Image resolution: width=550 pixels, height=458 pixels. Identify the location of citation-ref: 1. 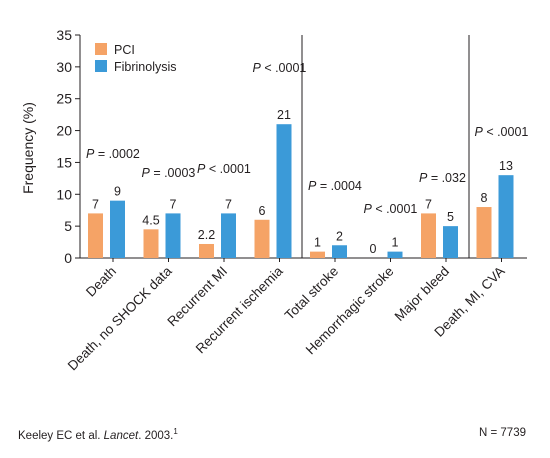
(175, 431).